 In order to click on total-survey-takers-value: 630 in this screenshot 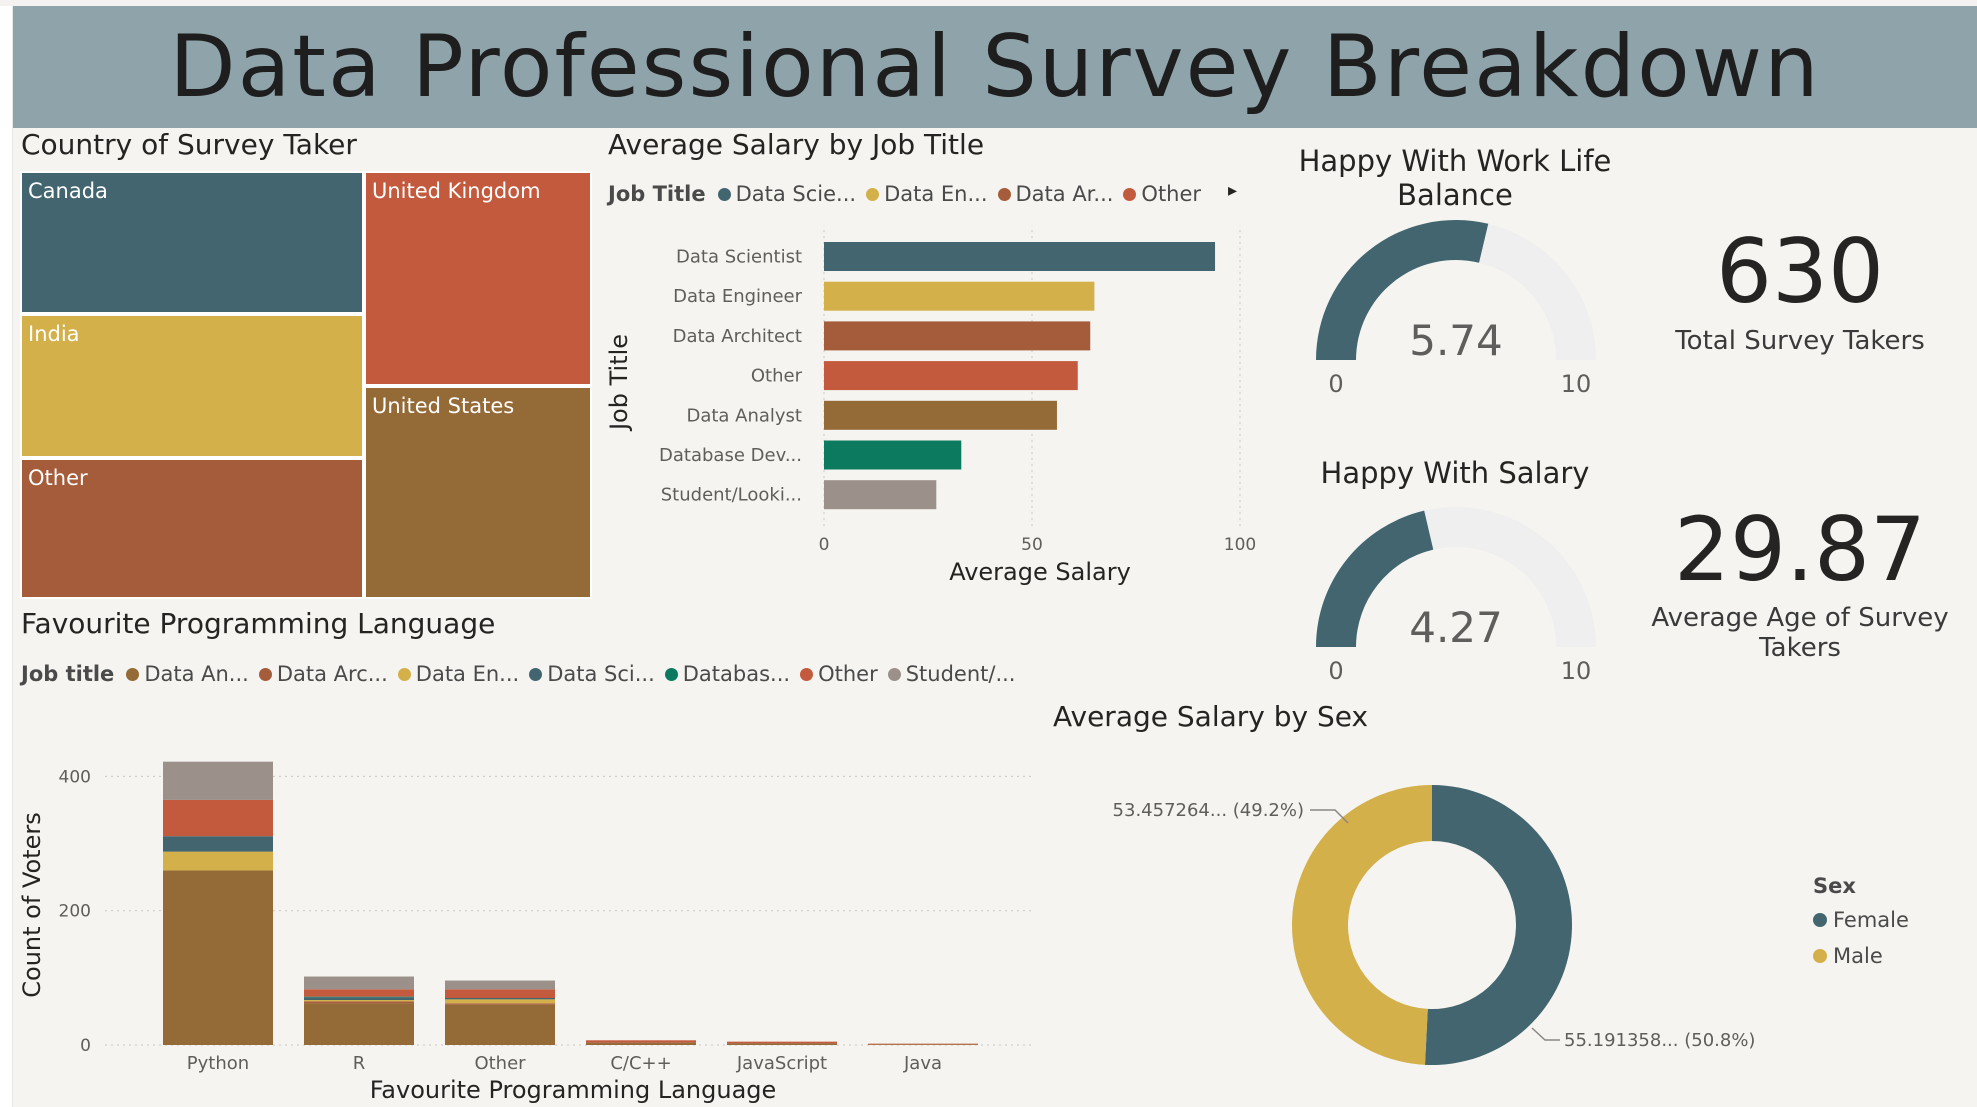, I will do `click(1800, 271)`.